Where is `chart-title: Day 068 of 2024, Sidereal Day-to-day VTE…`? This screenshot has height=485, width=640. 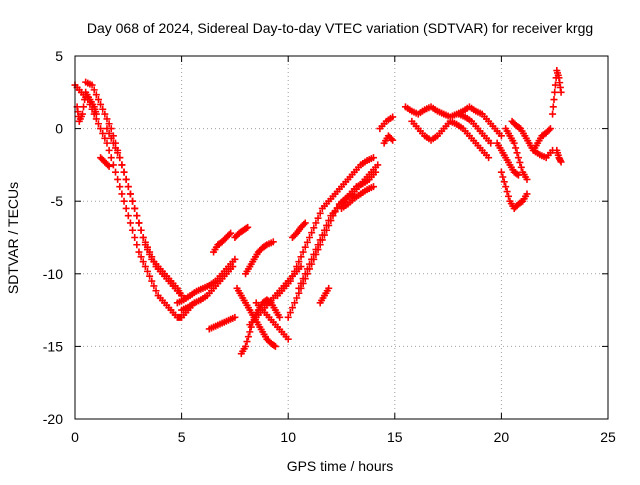
chart-title: Day 068 of 2024, Sidereal Day-to-day VTE… is located at coordinates (340, 28).